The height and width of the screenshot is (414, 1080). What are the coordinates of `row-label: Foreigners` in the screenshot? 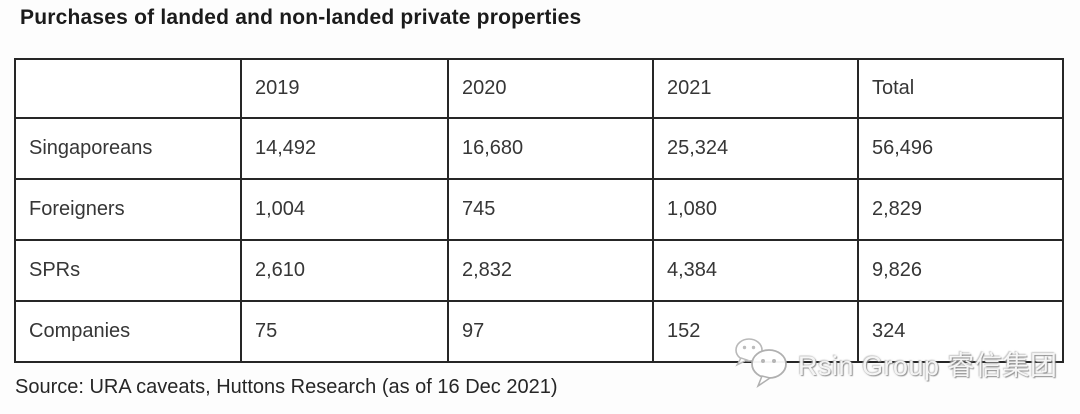 It's located at (128, 209).